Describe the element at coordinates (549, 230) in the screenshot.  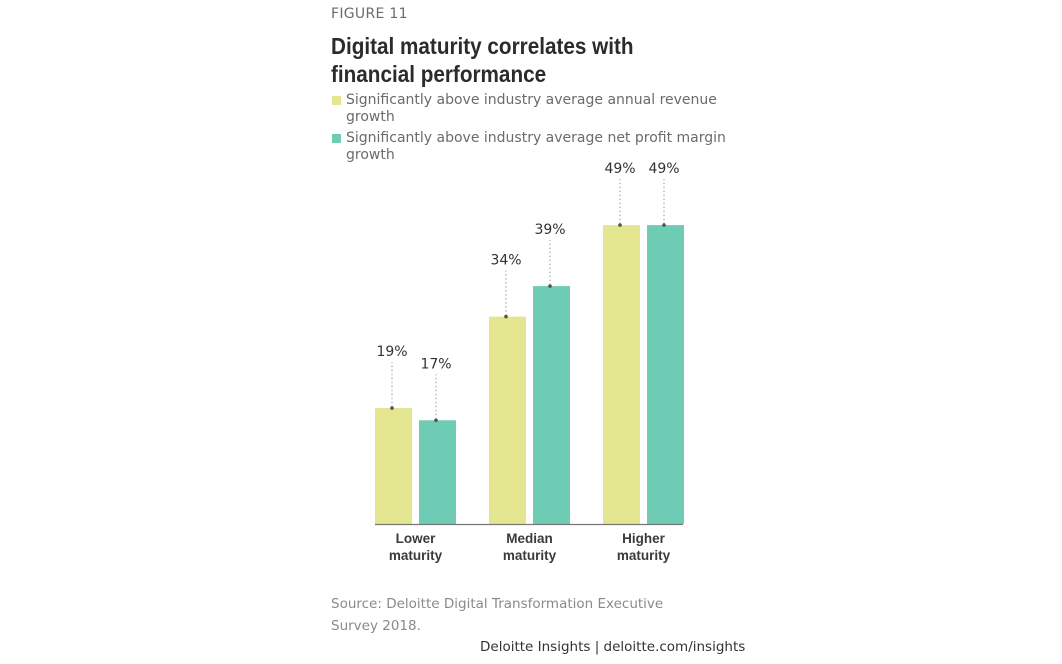
I see `data-label: 39%` at that location.